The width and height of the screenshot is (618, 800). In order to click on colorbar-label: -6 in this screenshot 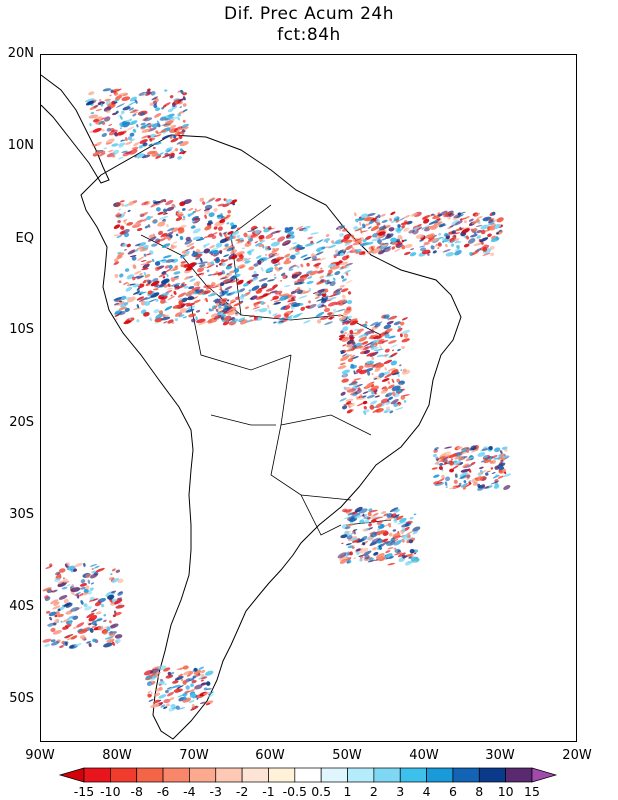, I will do `click(163, 791)`.